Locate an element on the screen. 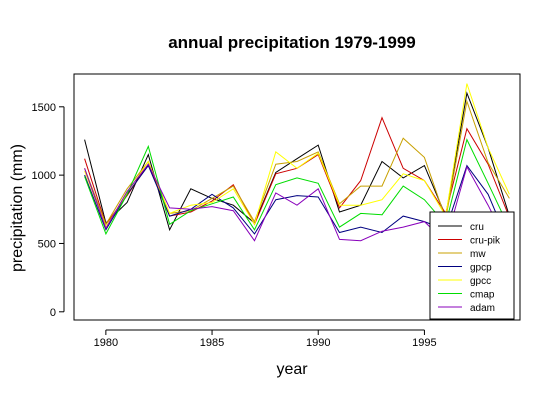 This screenshot has width=550, height=412. x-tick-label: 1995 is located at coordinates (424, 343).